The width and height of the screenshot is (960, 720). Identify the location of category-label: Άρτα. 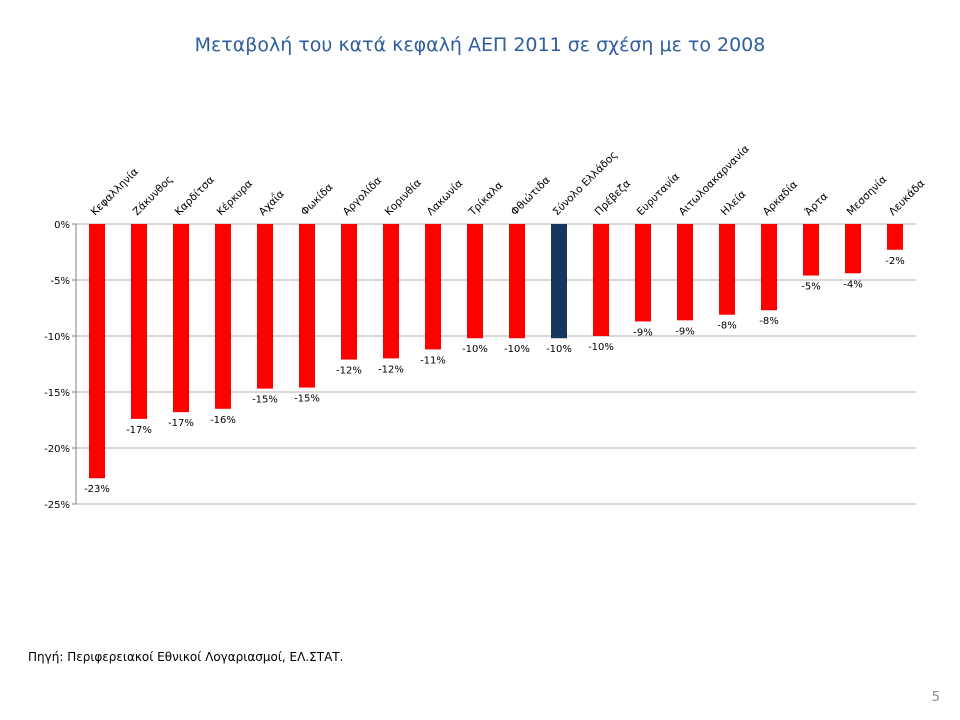
(817, 204).